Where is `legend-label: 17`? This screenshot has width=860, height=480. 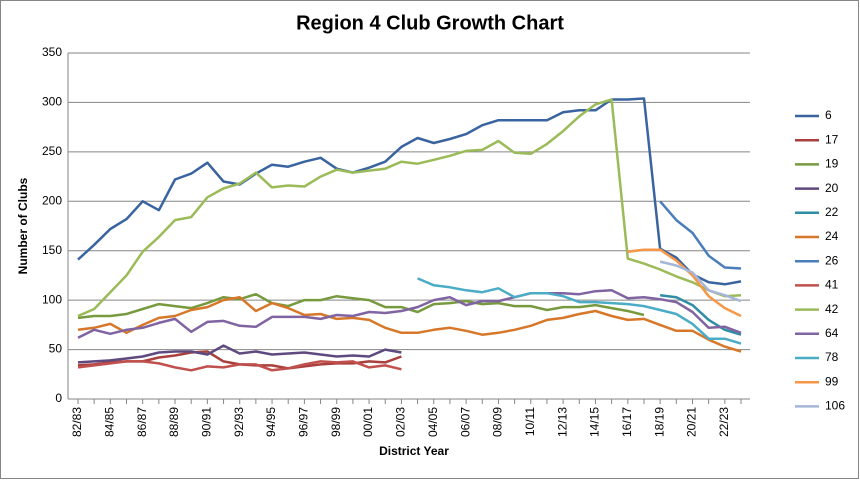
legend-label: 17 is located at coordinates (832, 139).